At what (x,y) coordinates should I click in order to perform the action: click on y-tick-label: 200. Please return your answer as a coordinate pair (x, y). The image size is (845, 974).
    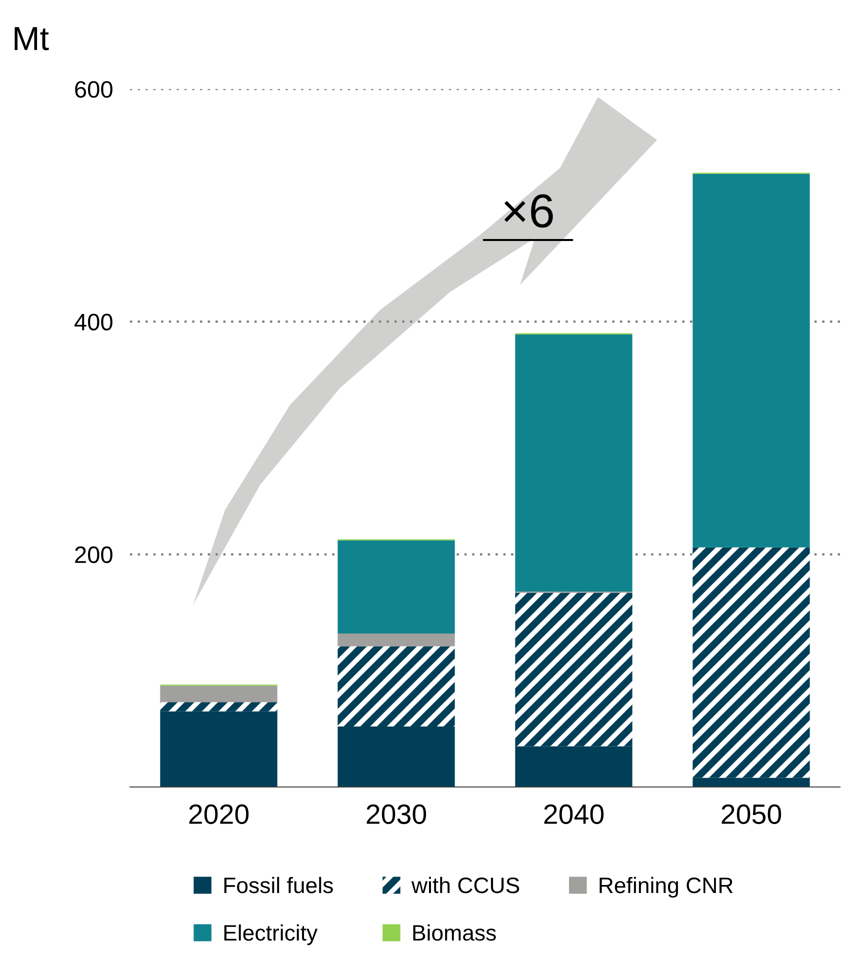
    Looking at the image, I should click on (93, 555).